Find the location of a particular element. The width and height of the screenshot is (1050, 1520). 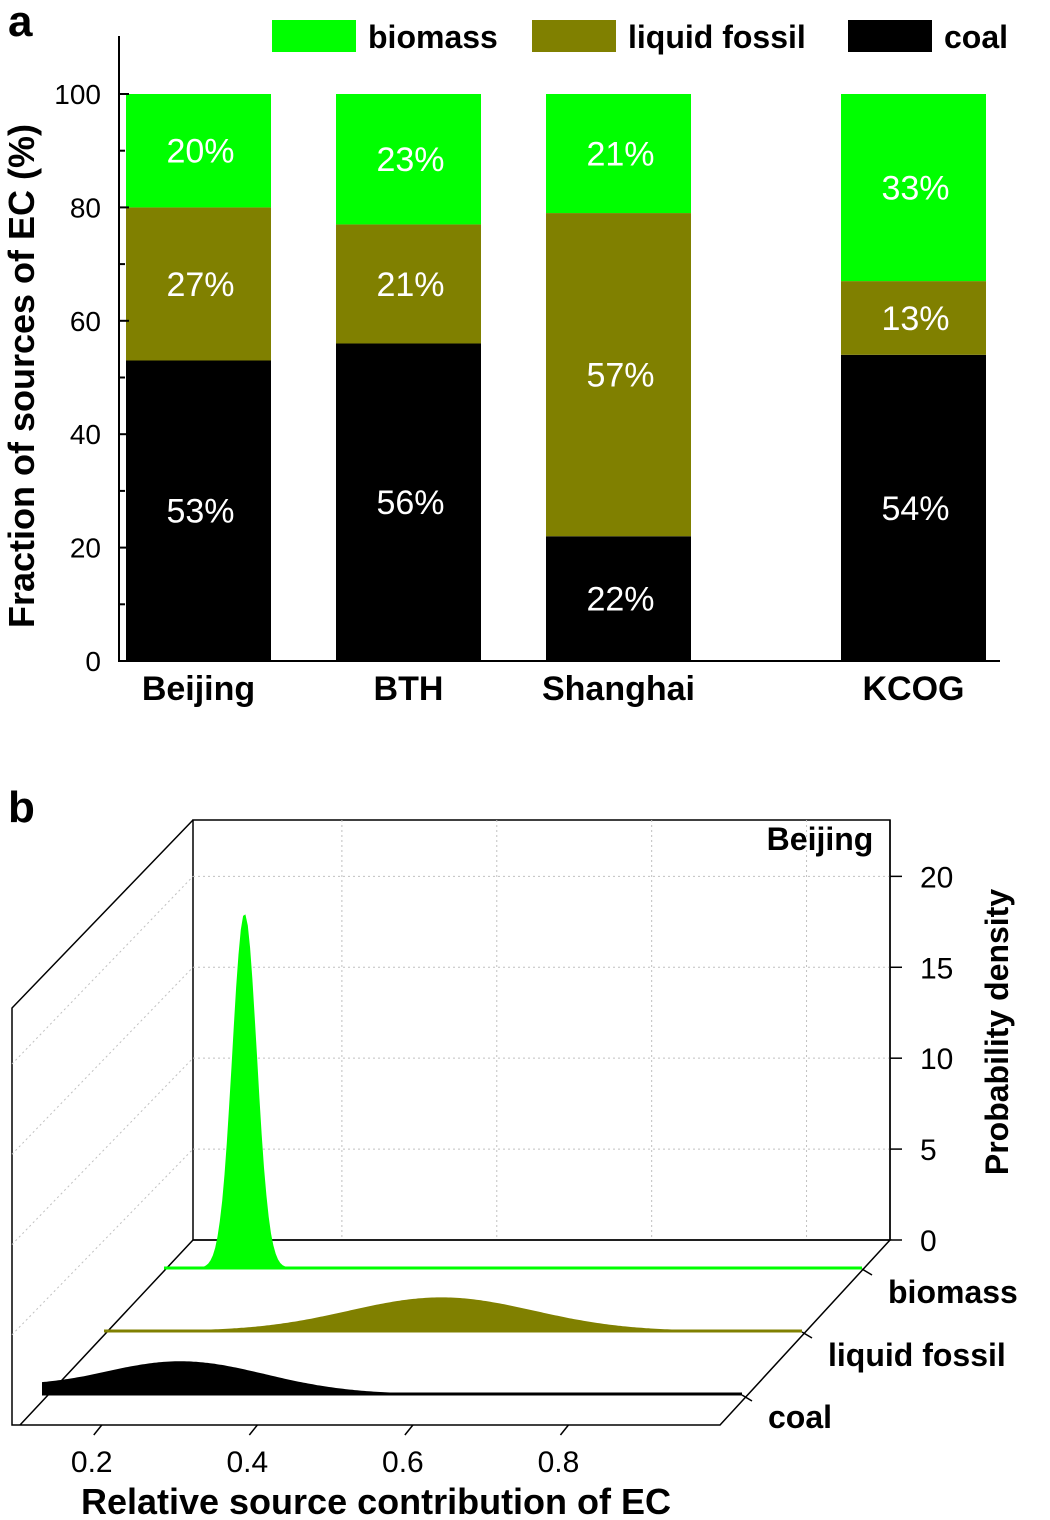

bar-coal-shanghai is located at coordinates (618, 598).